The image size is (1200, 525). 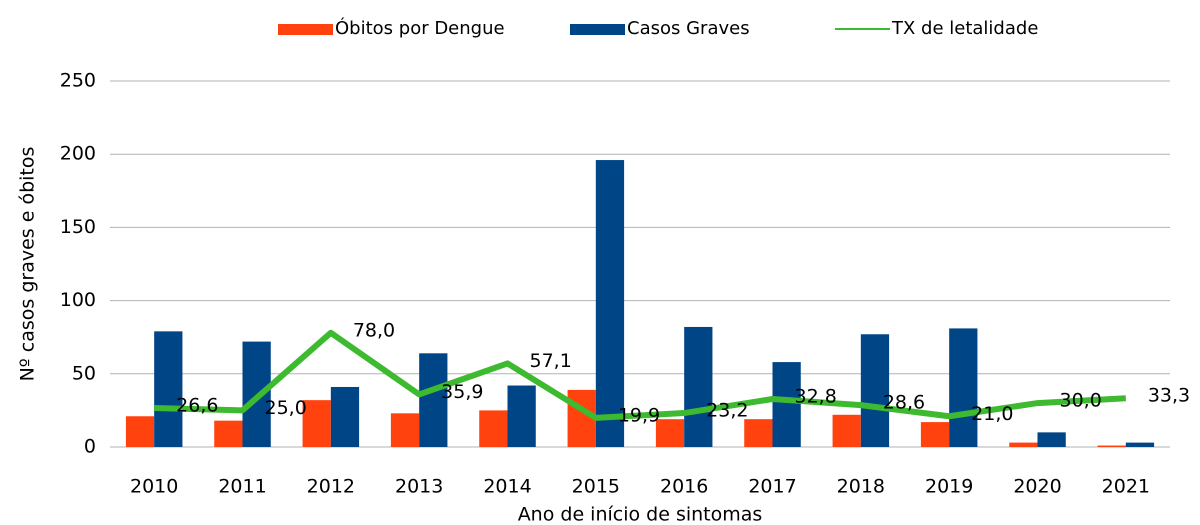 I want to click on x-tick-label: 2021, so click(x=1126, y=487).